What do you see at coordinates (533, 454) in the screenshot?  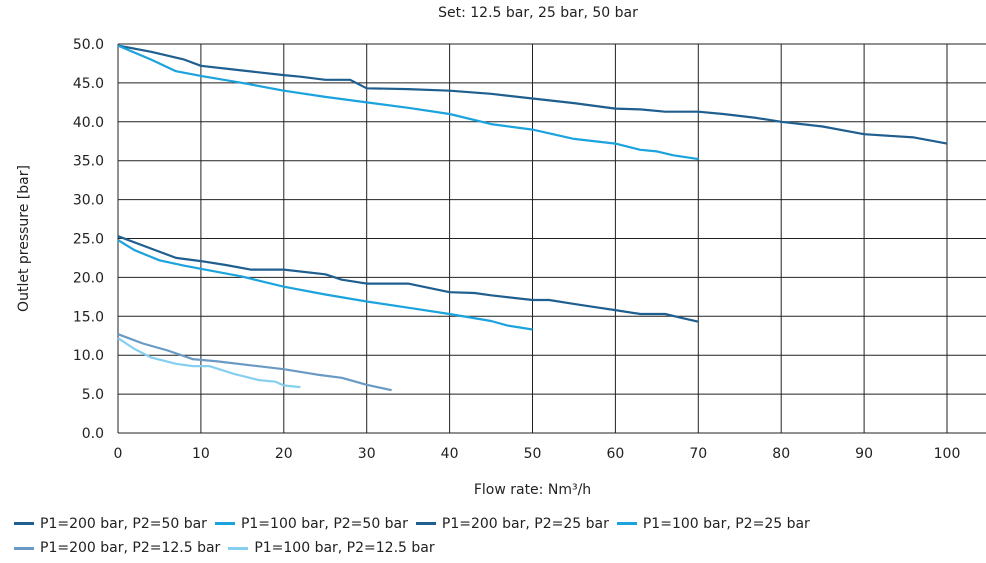 I see `x-tick-label: 50` at bounding box center [533, 454].